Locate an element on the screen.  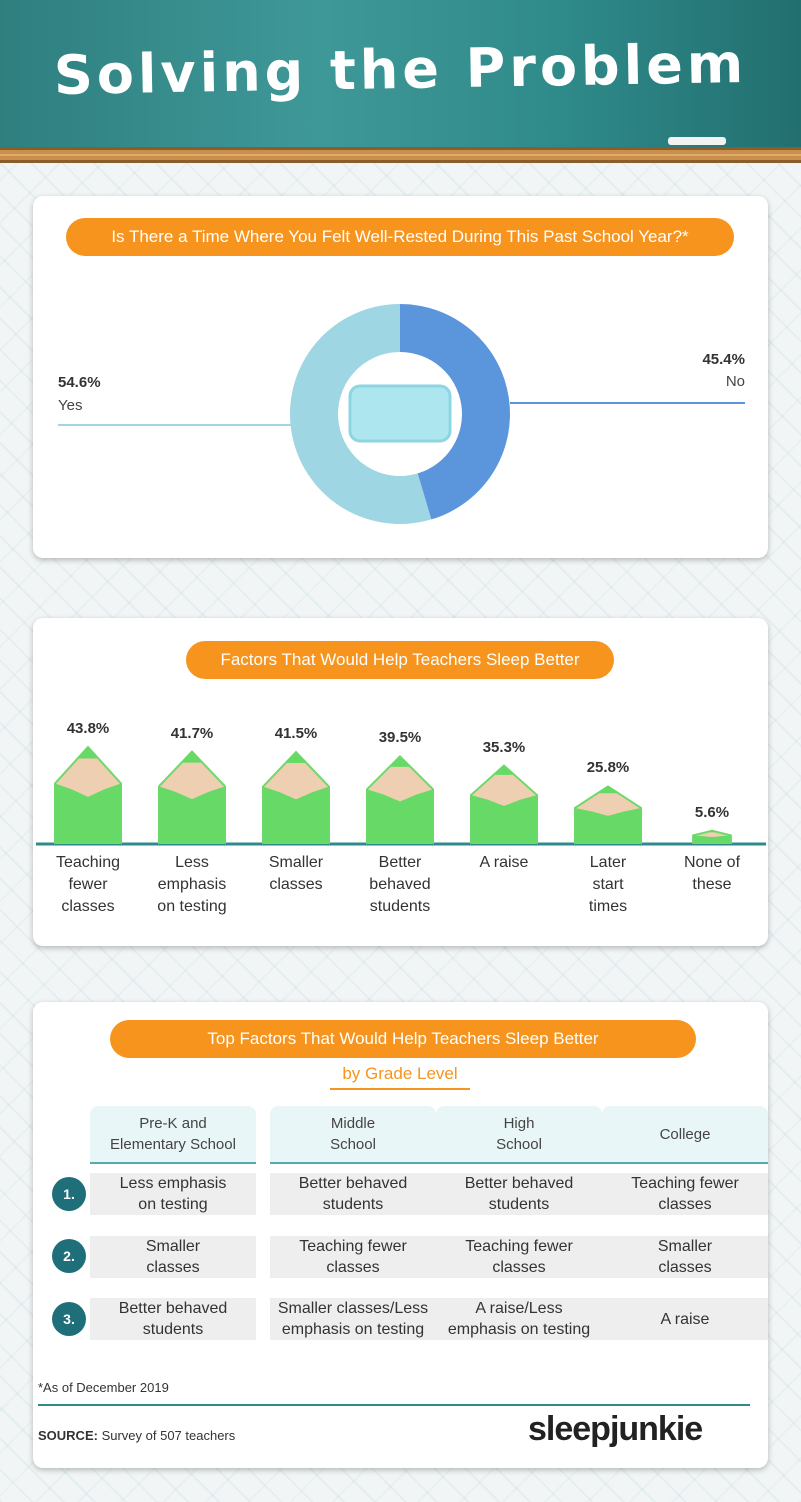
bar-category-label: Smaller classes is located at coordinates (296, 873).